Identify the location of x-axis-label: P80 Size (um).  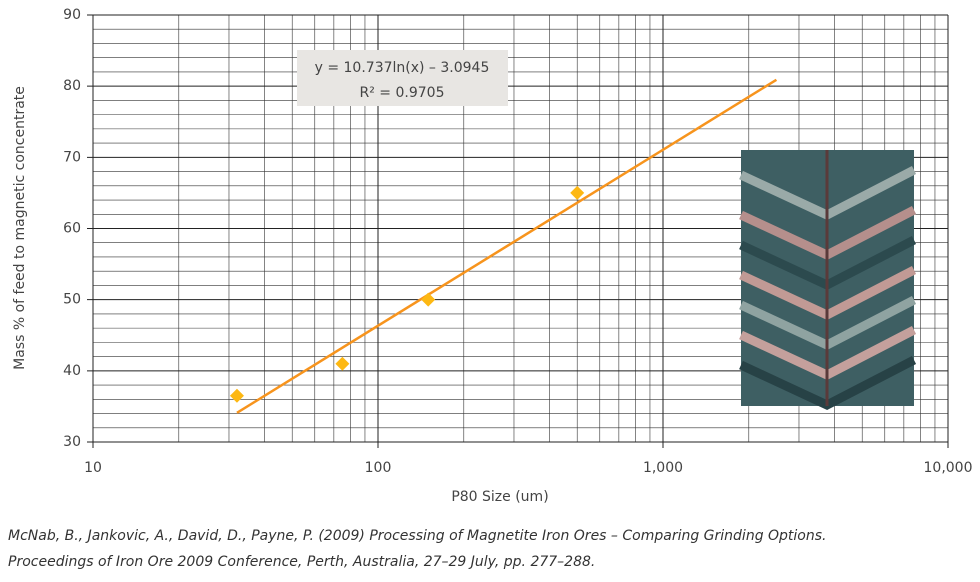
(499, 497).